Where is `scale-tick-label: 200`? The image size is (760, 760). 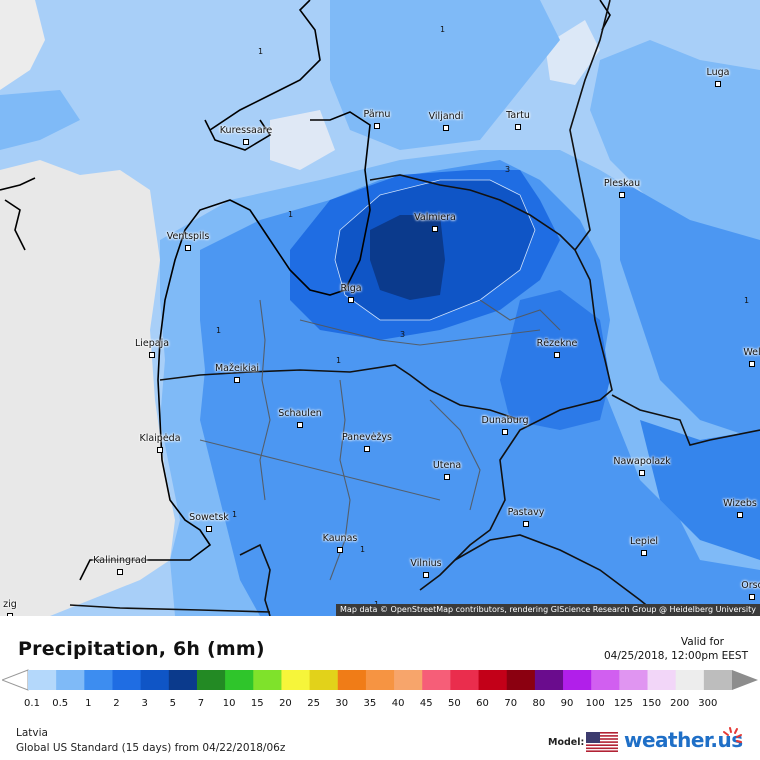
scale-tick-label: 200 is located at coordinates (680, 703).